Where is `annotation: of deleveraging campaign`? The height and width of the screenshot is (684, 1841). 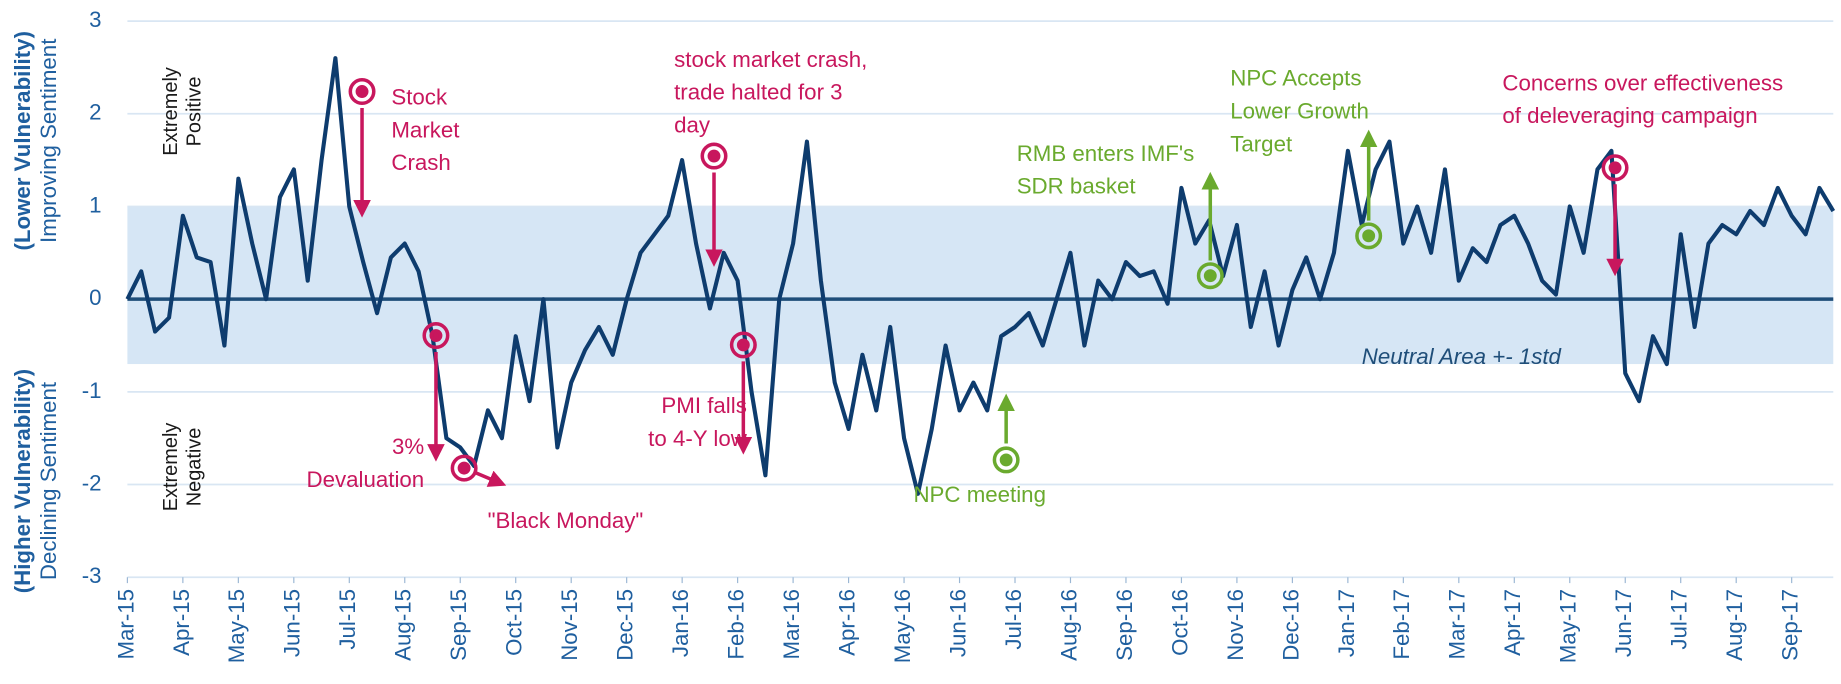
annotation: of deleveraging campaign is located at coordinates (1629, 115).